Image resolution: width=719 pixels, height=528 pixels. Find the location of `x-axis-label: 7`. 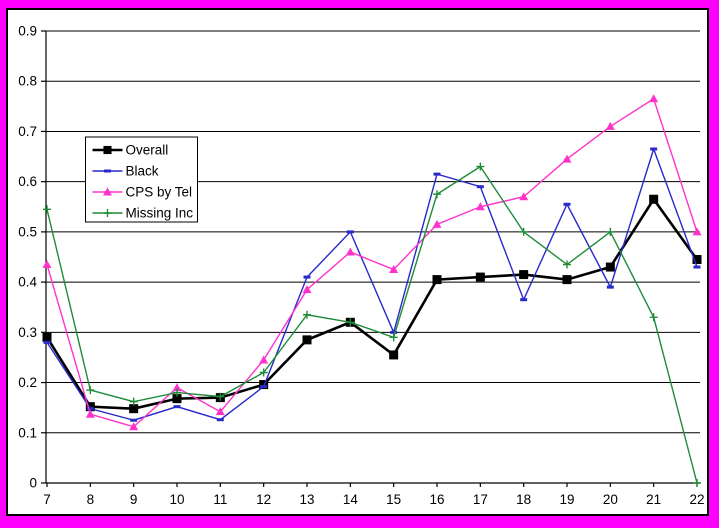

x-axis-label: 7 is located at coordinates (47, 499).